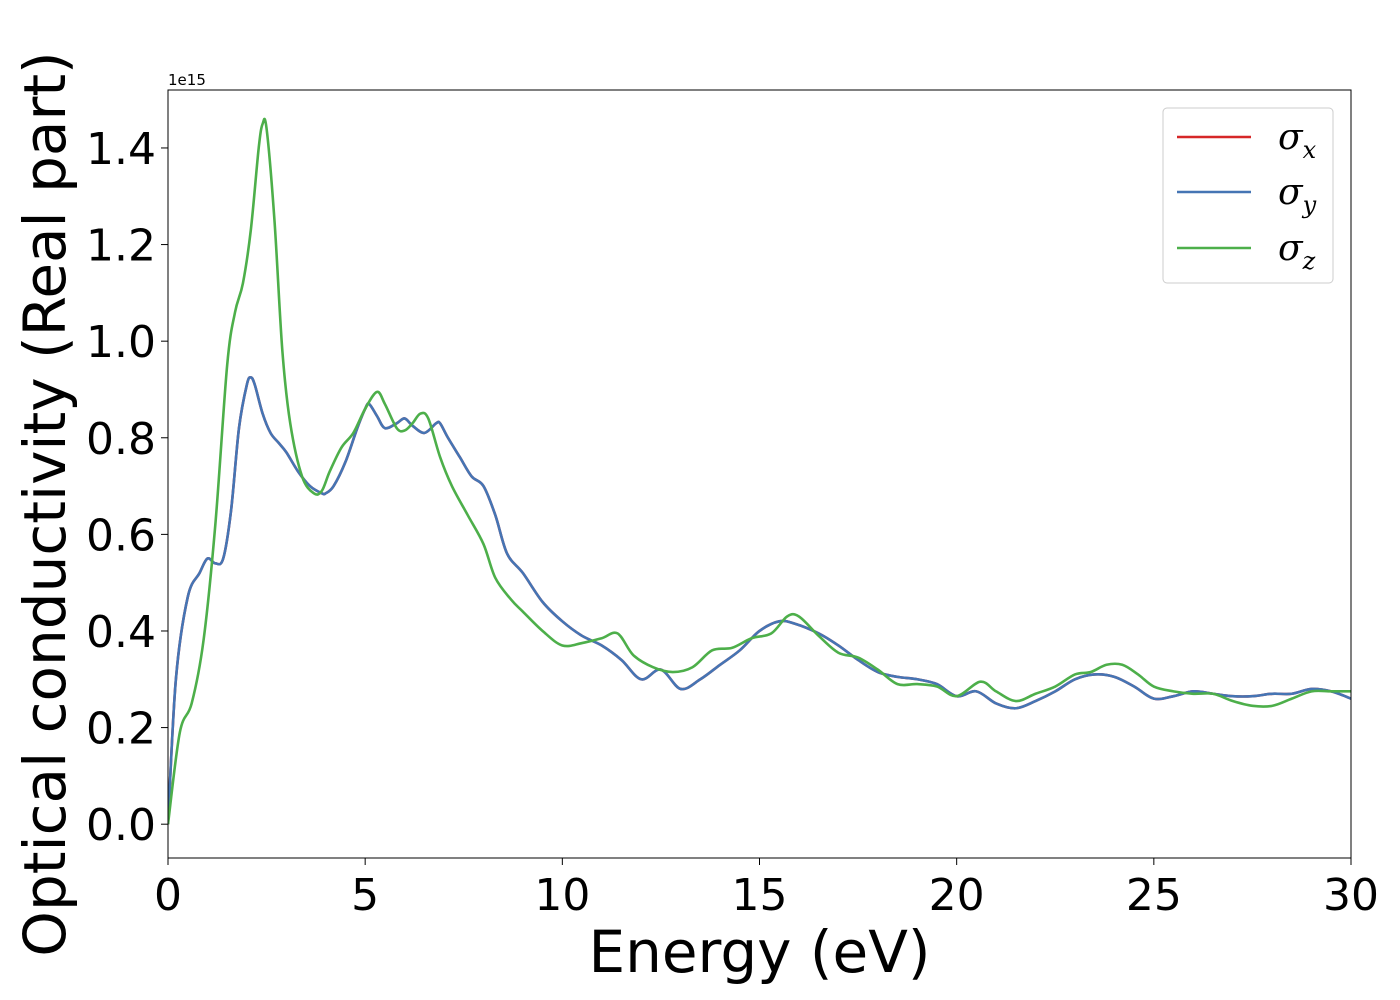 The height and width of the screenshot is (1000, 1400). I want to click on legend-label-y: σy, so click(1297, 195).